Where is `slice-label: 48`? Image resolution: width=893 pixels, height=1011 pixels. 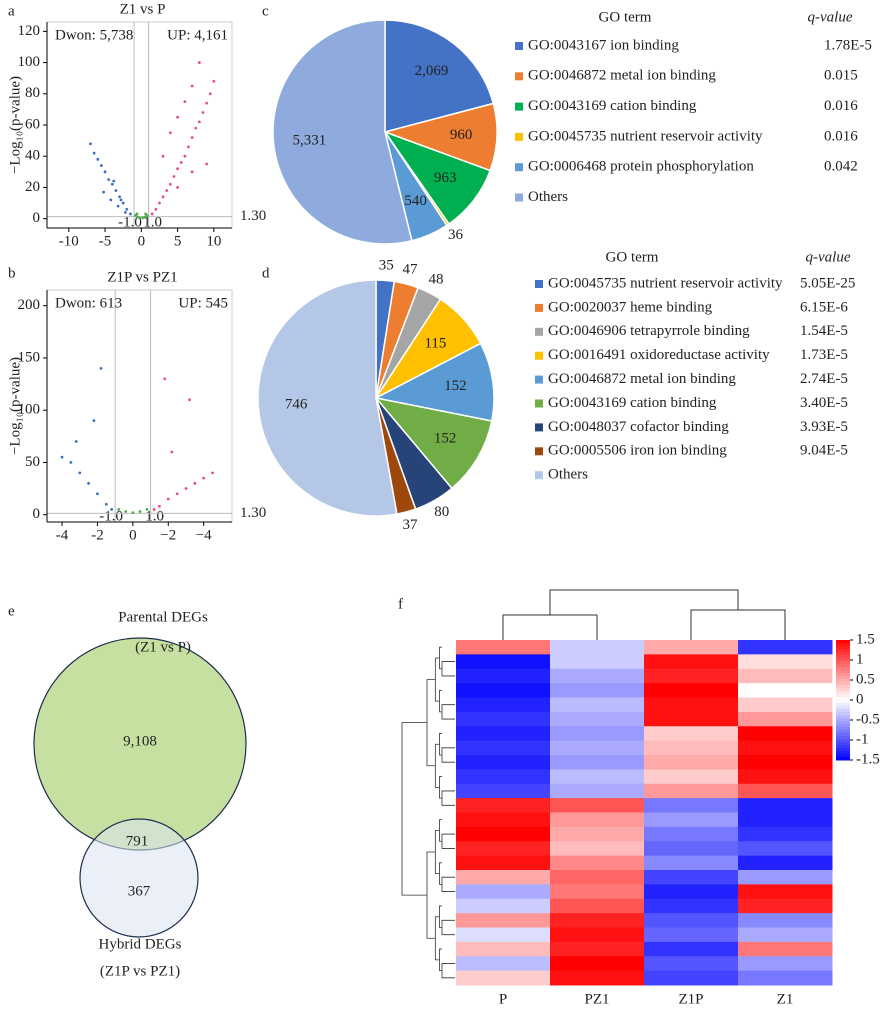 slice-label: 48 is located at coordinates (436, 280).